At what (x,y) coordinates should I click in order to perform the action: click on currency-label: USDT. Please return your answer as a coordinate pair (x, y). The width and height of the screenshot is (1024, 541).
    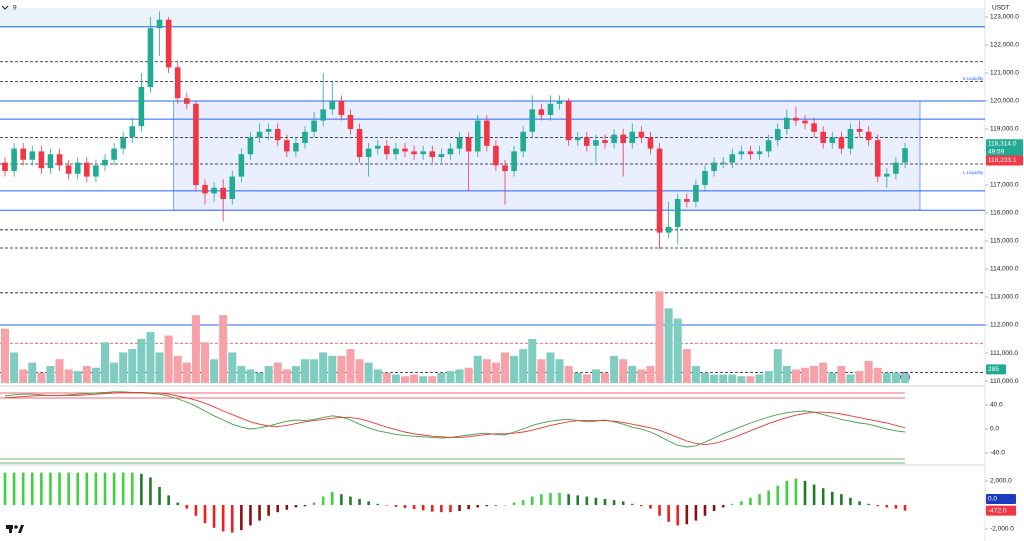
    Looking at the image, I should click on (1001, 8).